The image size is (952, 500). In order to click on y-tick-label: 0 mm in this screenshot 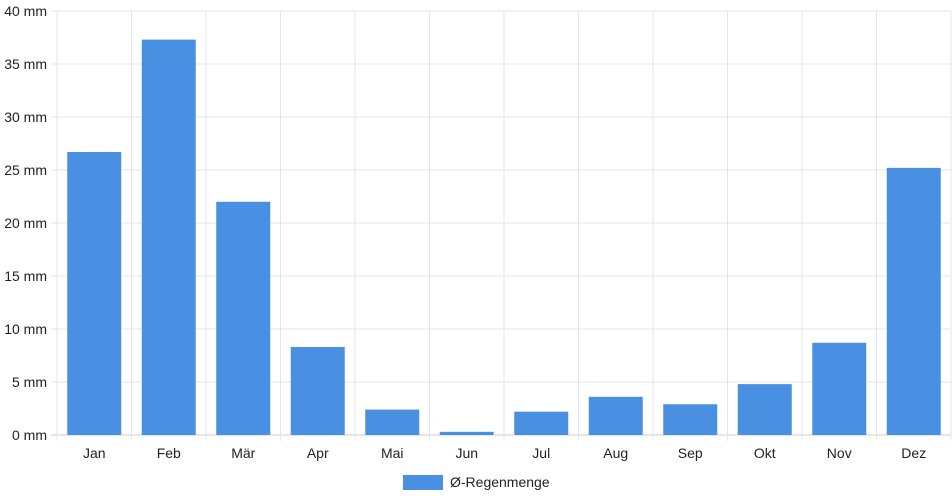, I will do `click(29, 435)`.